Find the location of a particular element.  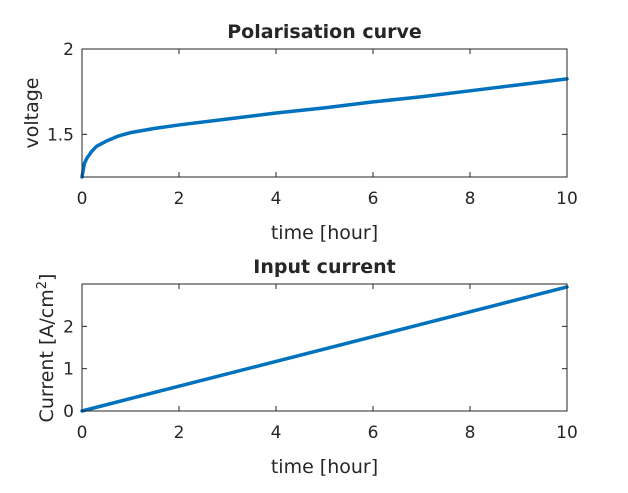

y-axis-label-superscript: 2 is located at coordinates (42, 285).